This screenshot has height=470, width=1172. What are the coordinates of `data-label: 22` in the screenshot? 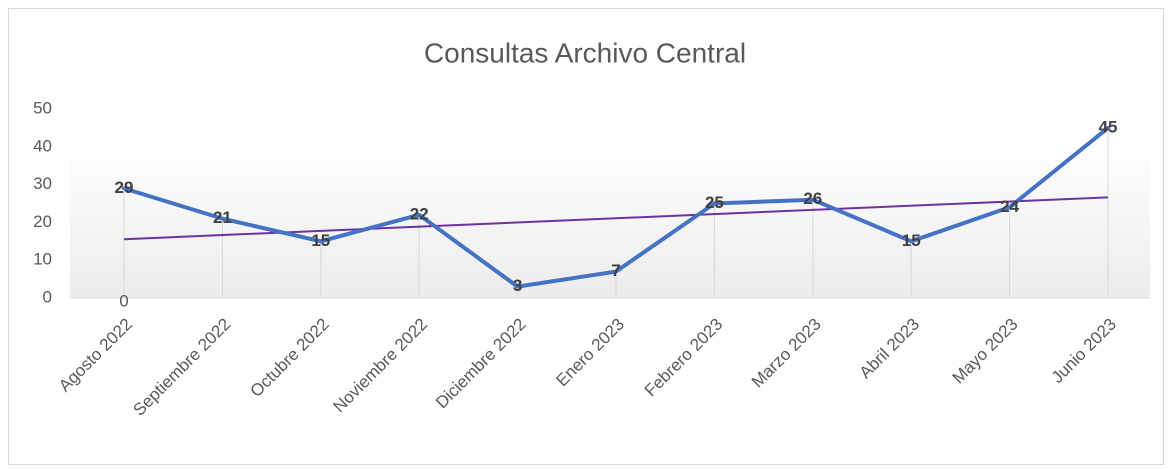 It's located at (419, 213).